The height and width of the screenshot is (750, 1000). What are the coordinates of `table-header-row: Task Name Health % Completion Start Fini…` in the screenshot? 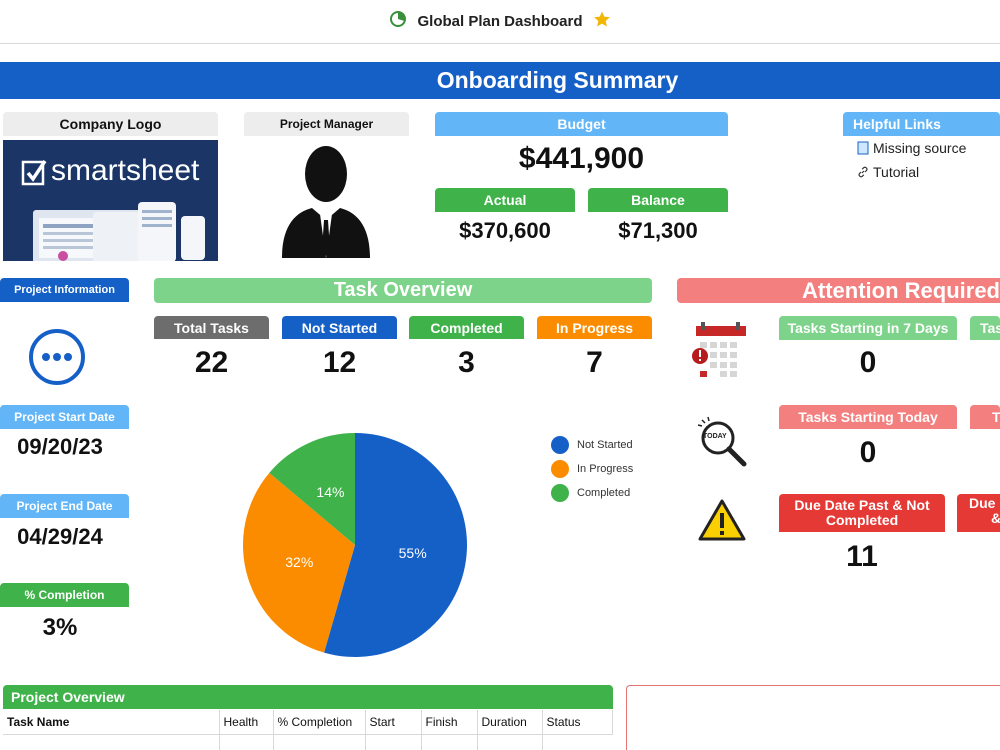 It's located at (308, 722).